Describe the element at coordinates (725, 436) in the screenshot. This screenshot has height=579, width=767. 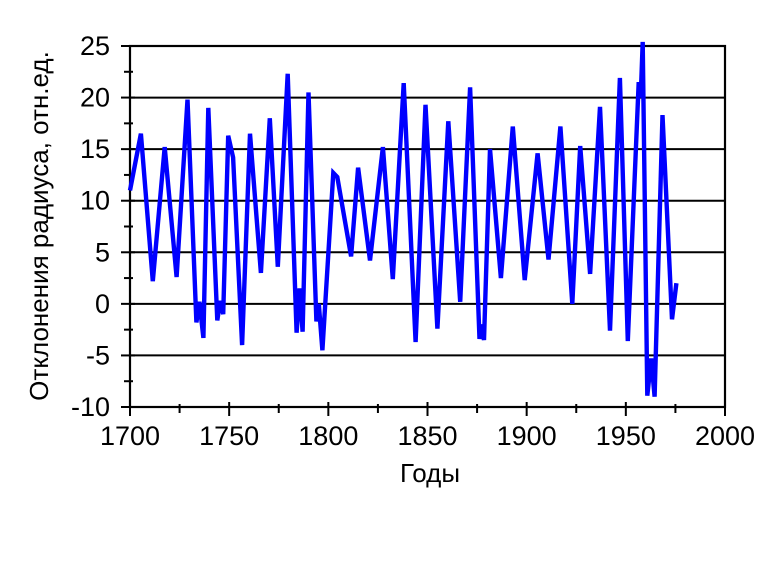
I see `x-tick-label: 2000` at that location.